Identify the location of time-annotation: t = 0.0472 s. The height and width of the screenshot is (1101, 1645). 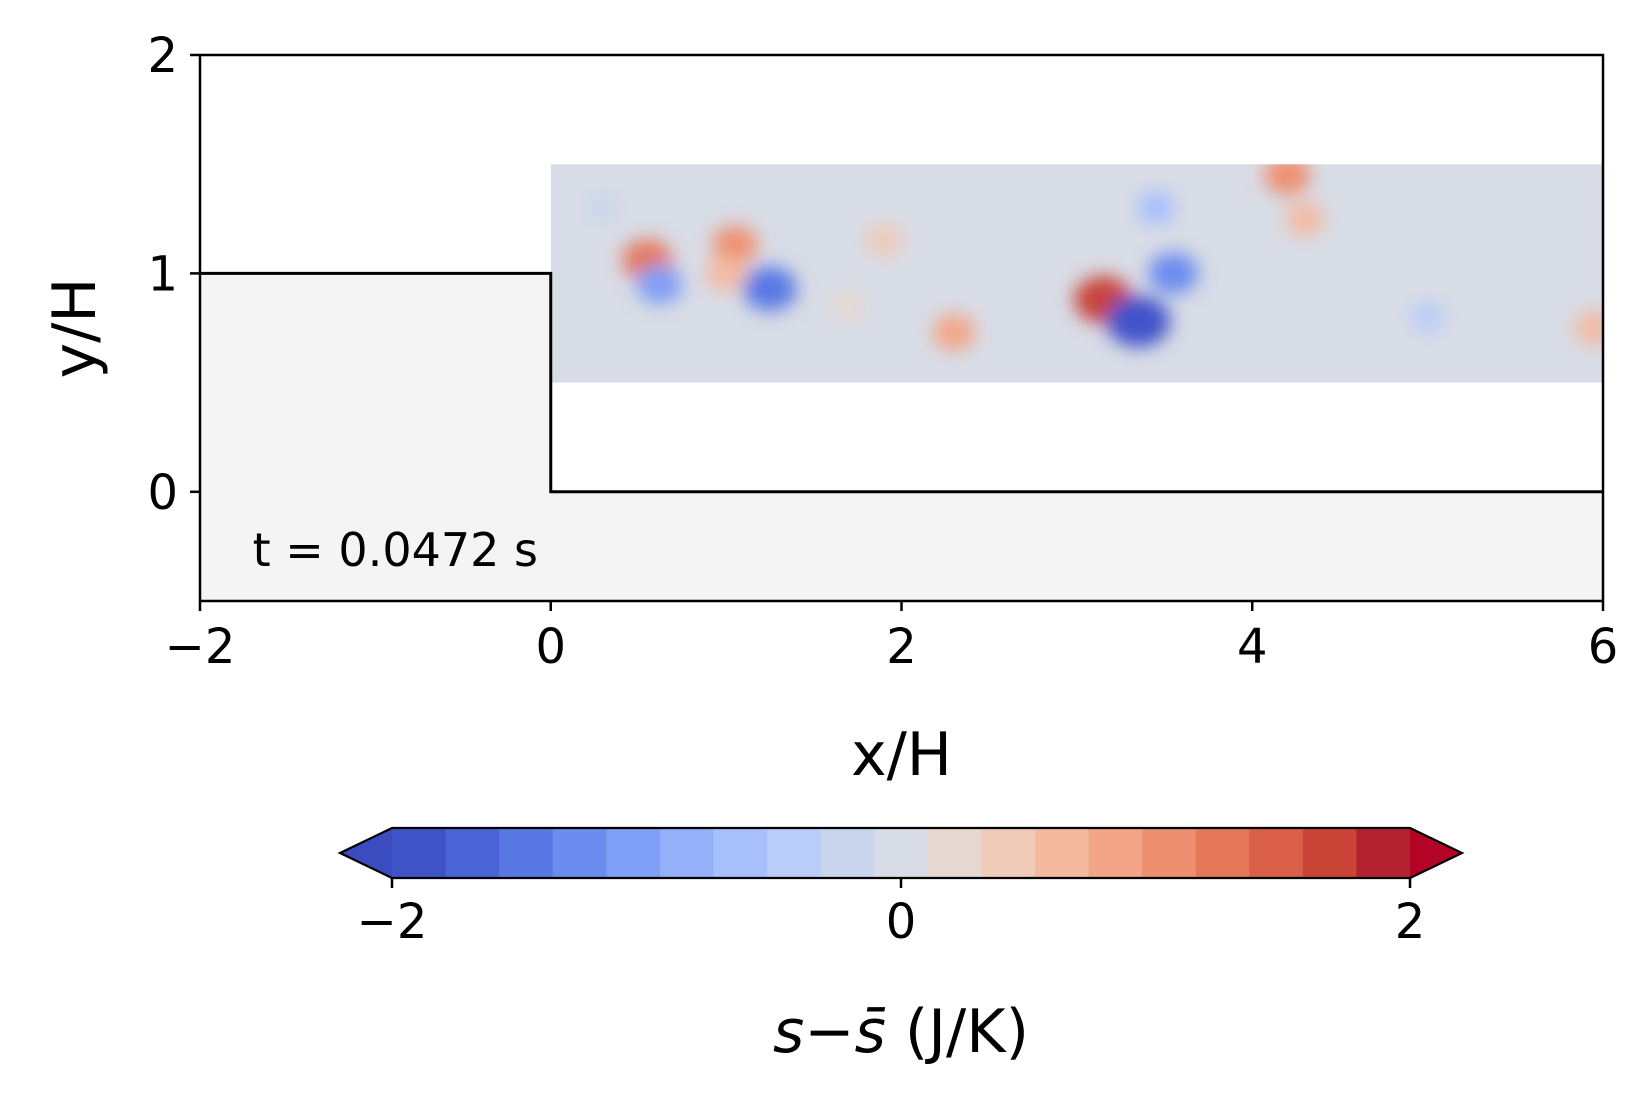
(395, 550).